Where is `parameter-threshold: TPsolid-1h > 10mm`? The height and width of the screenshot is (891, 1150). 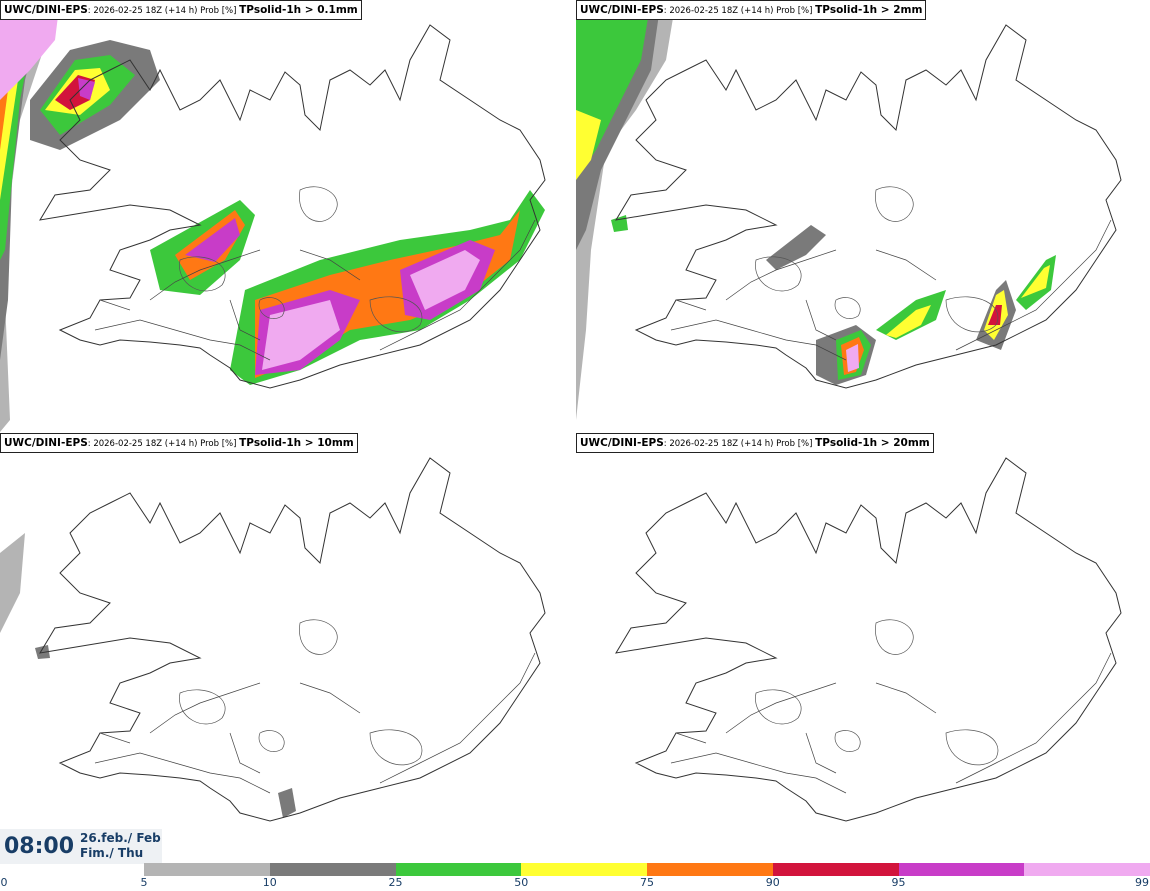 parameter-threshold: TPsolid-1h > 10mm is located at coordinates (296, 443).